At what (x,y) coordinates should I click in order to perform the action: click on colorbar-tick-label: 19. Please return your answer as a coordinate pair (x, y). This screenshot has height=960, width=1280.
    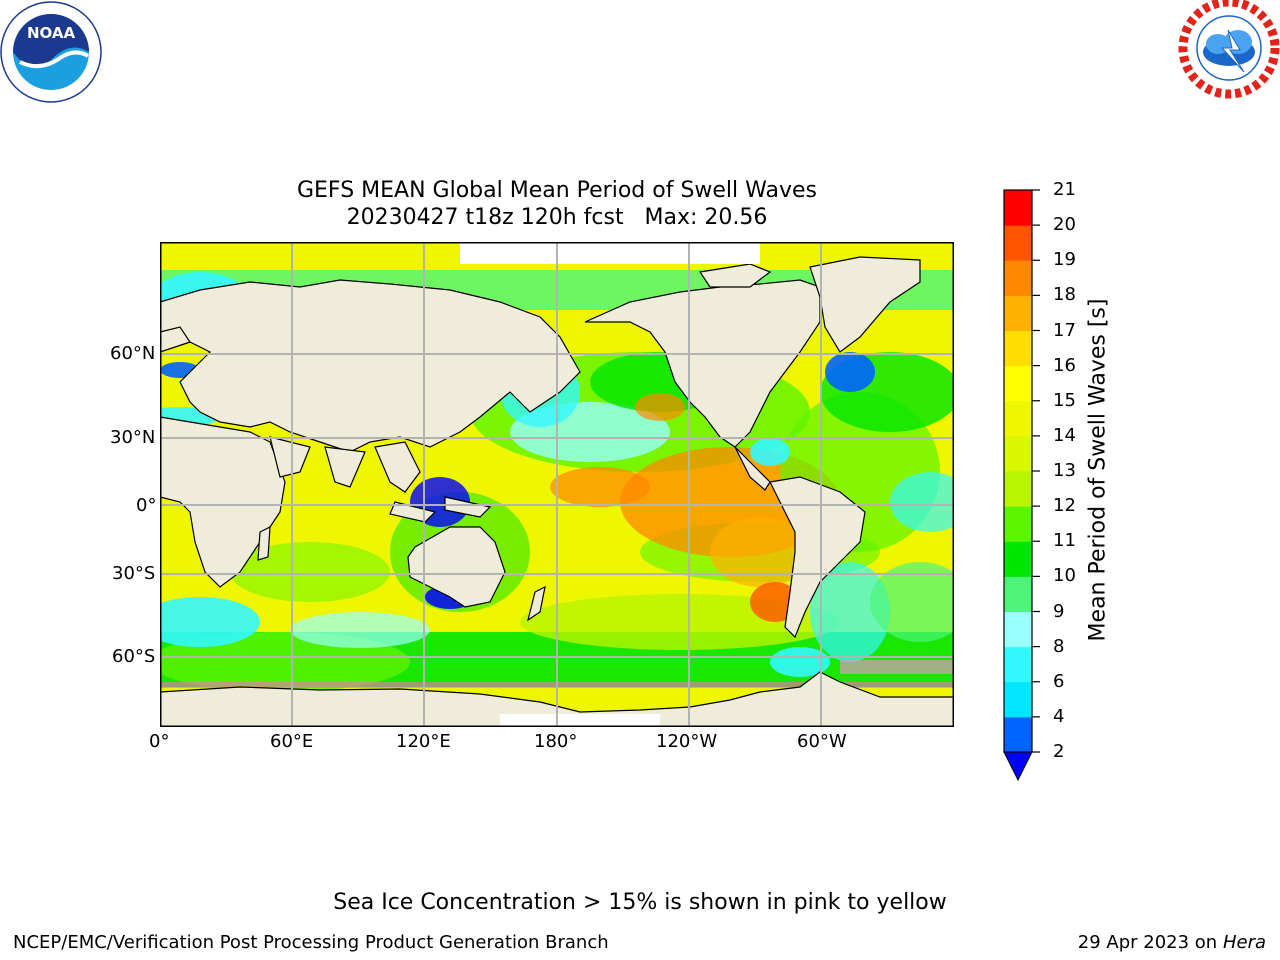
    Looking at the image, I should click on (1064, 260).